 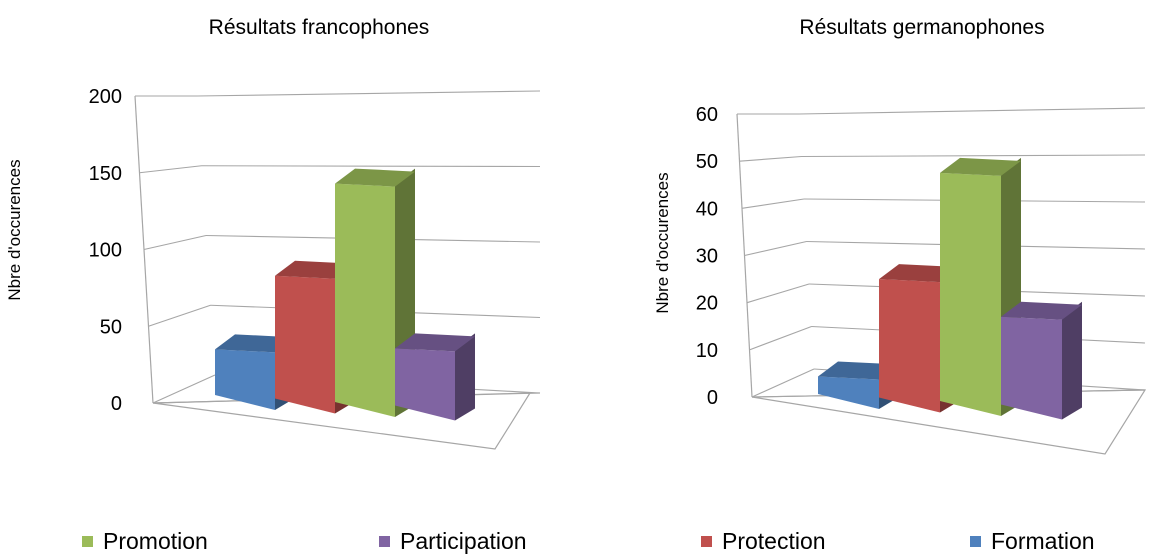 I want to click on y-tick-label-francophone-50: 50, so click(x=111, y=327).